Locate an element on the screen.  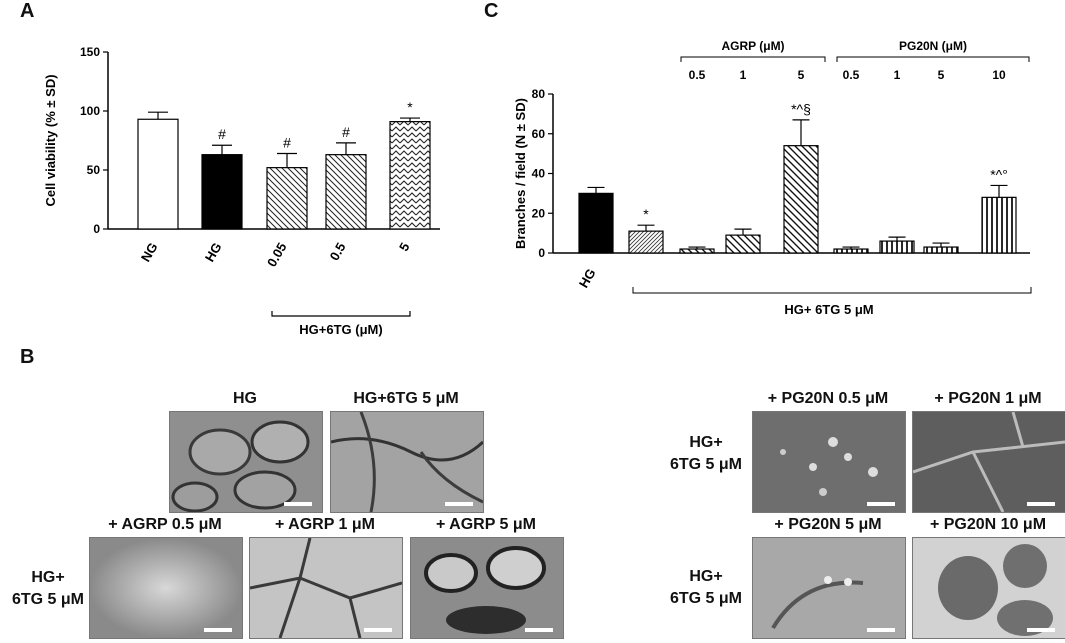
y-tick-label: 60 is located at coordinates (539, 134).